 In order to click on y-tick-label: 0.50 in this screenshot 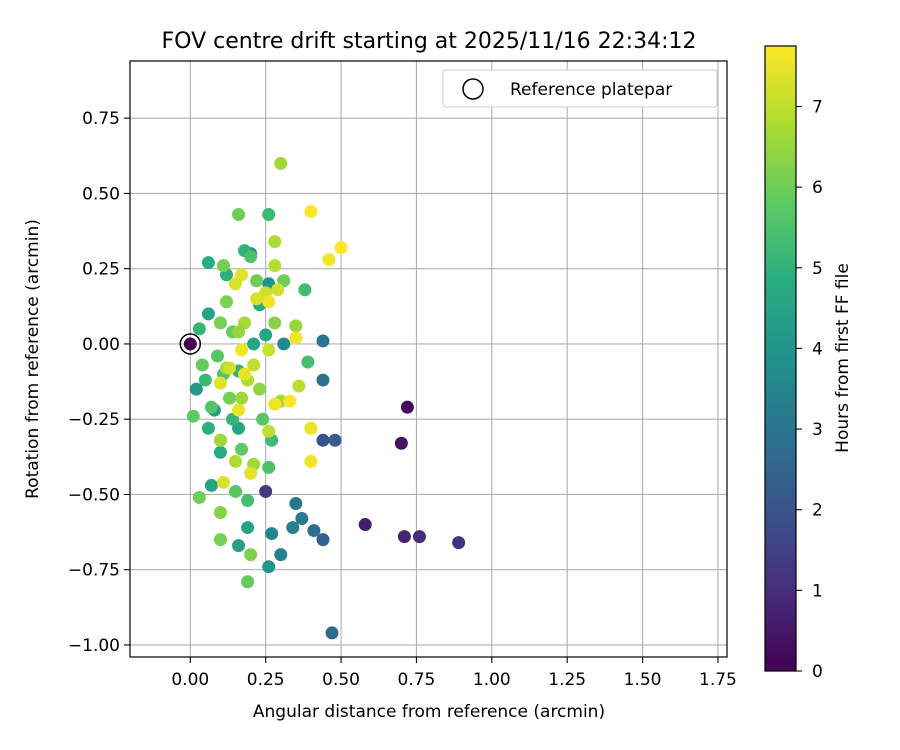, I will do `click(101, 194)`.